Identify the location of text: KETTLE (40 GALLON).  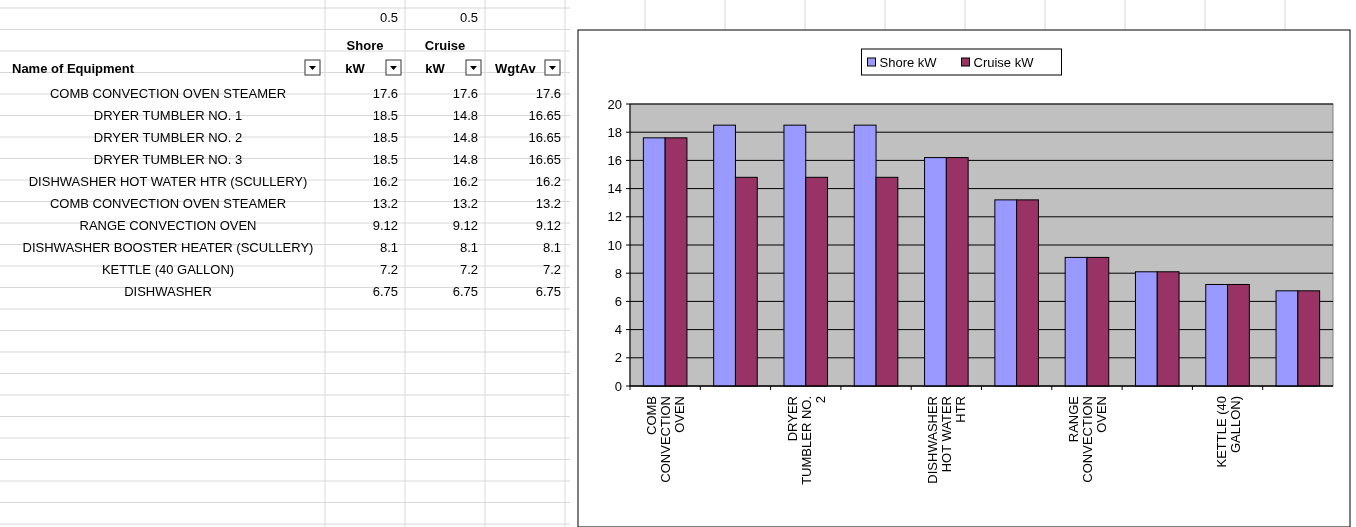
(168, 269).